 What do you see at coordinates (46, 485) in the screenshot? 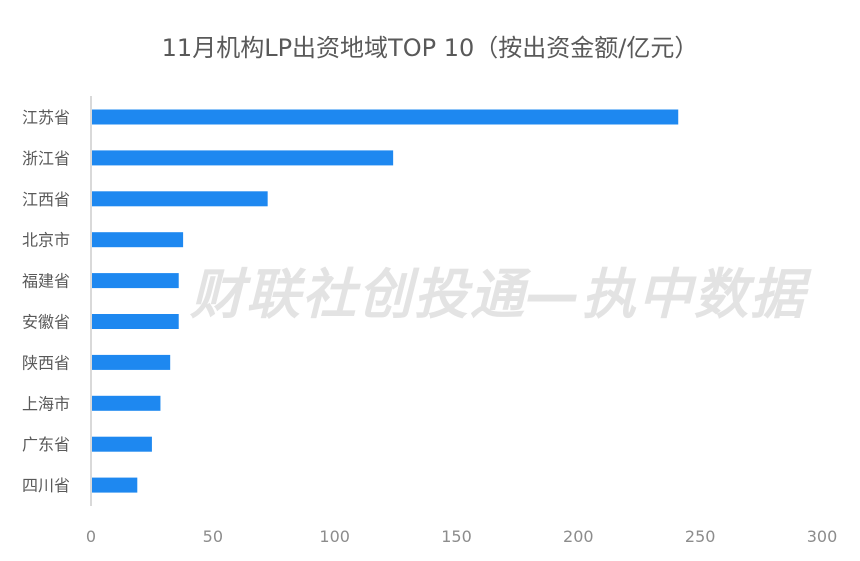
I see `y-tick-label: 四川省` at bounding box center [46, 485].